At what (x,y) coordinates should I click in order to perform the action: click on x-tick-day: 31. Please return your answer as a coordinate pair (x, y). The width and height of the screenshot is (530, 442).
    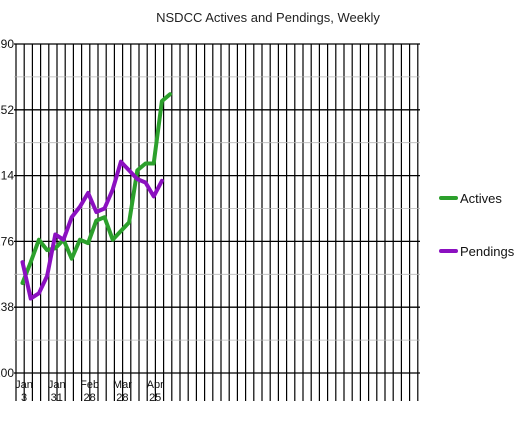
    Looking at the image, I should click on (57, 398).